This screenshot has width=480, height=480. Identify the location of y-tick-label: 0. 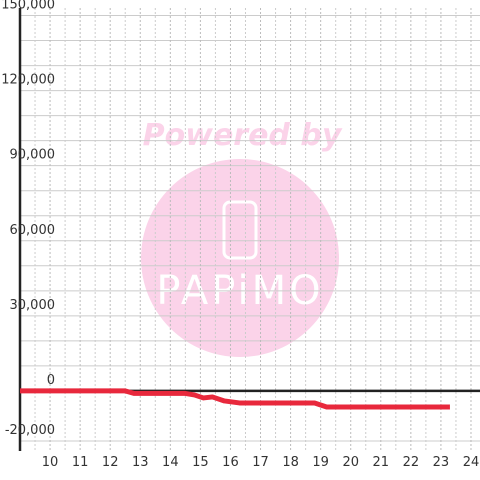
(51, 380).